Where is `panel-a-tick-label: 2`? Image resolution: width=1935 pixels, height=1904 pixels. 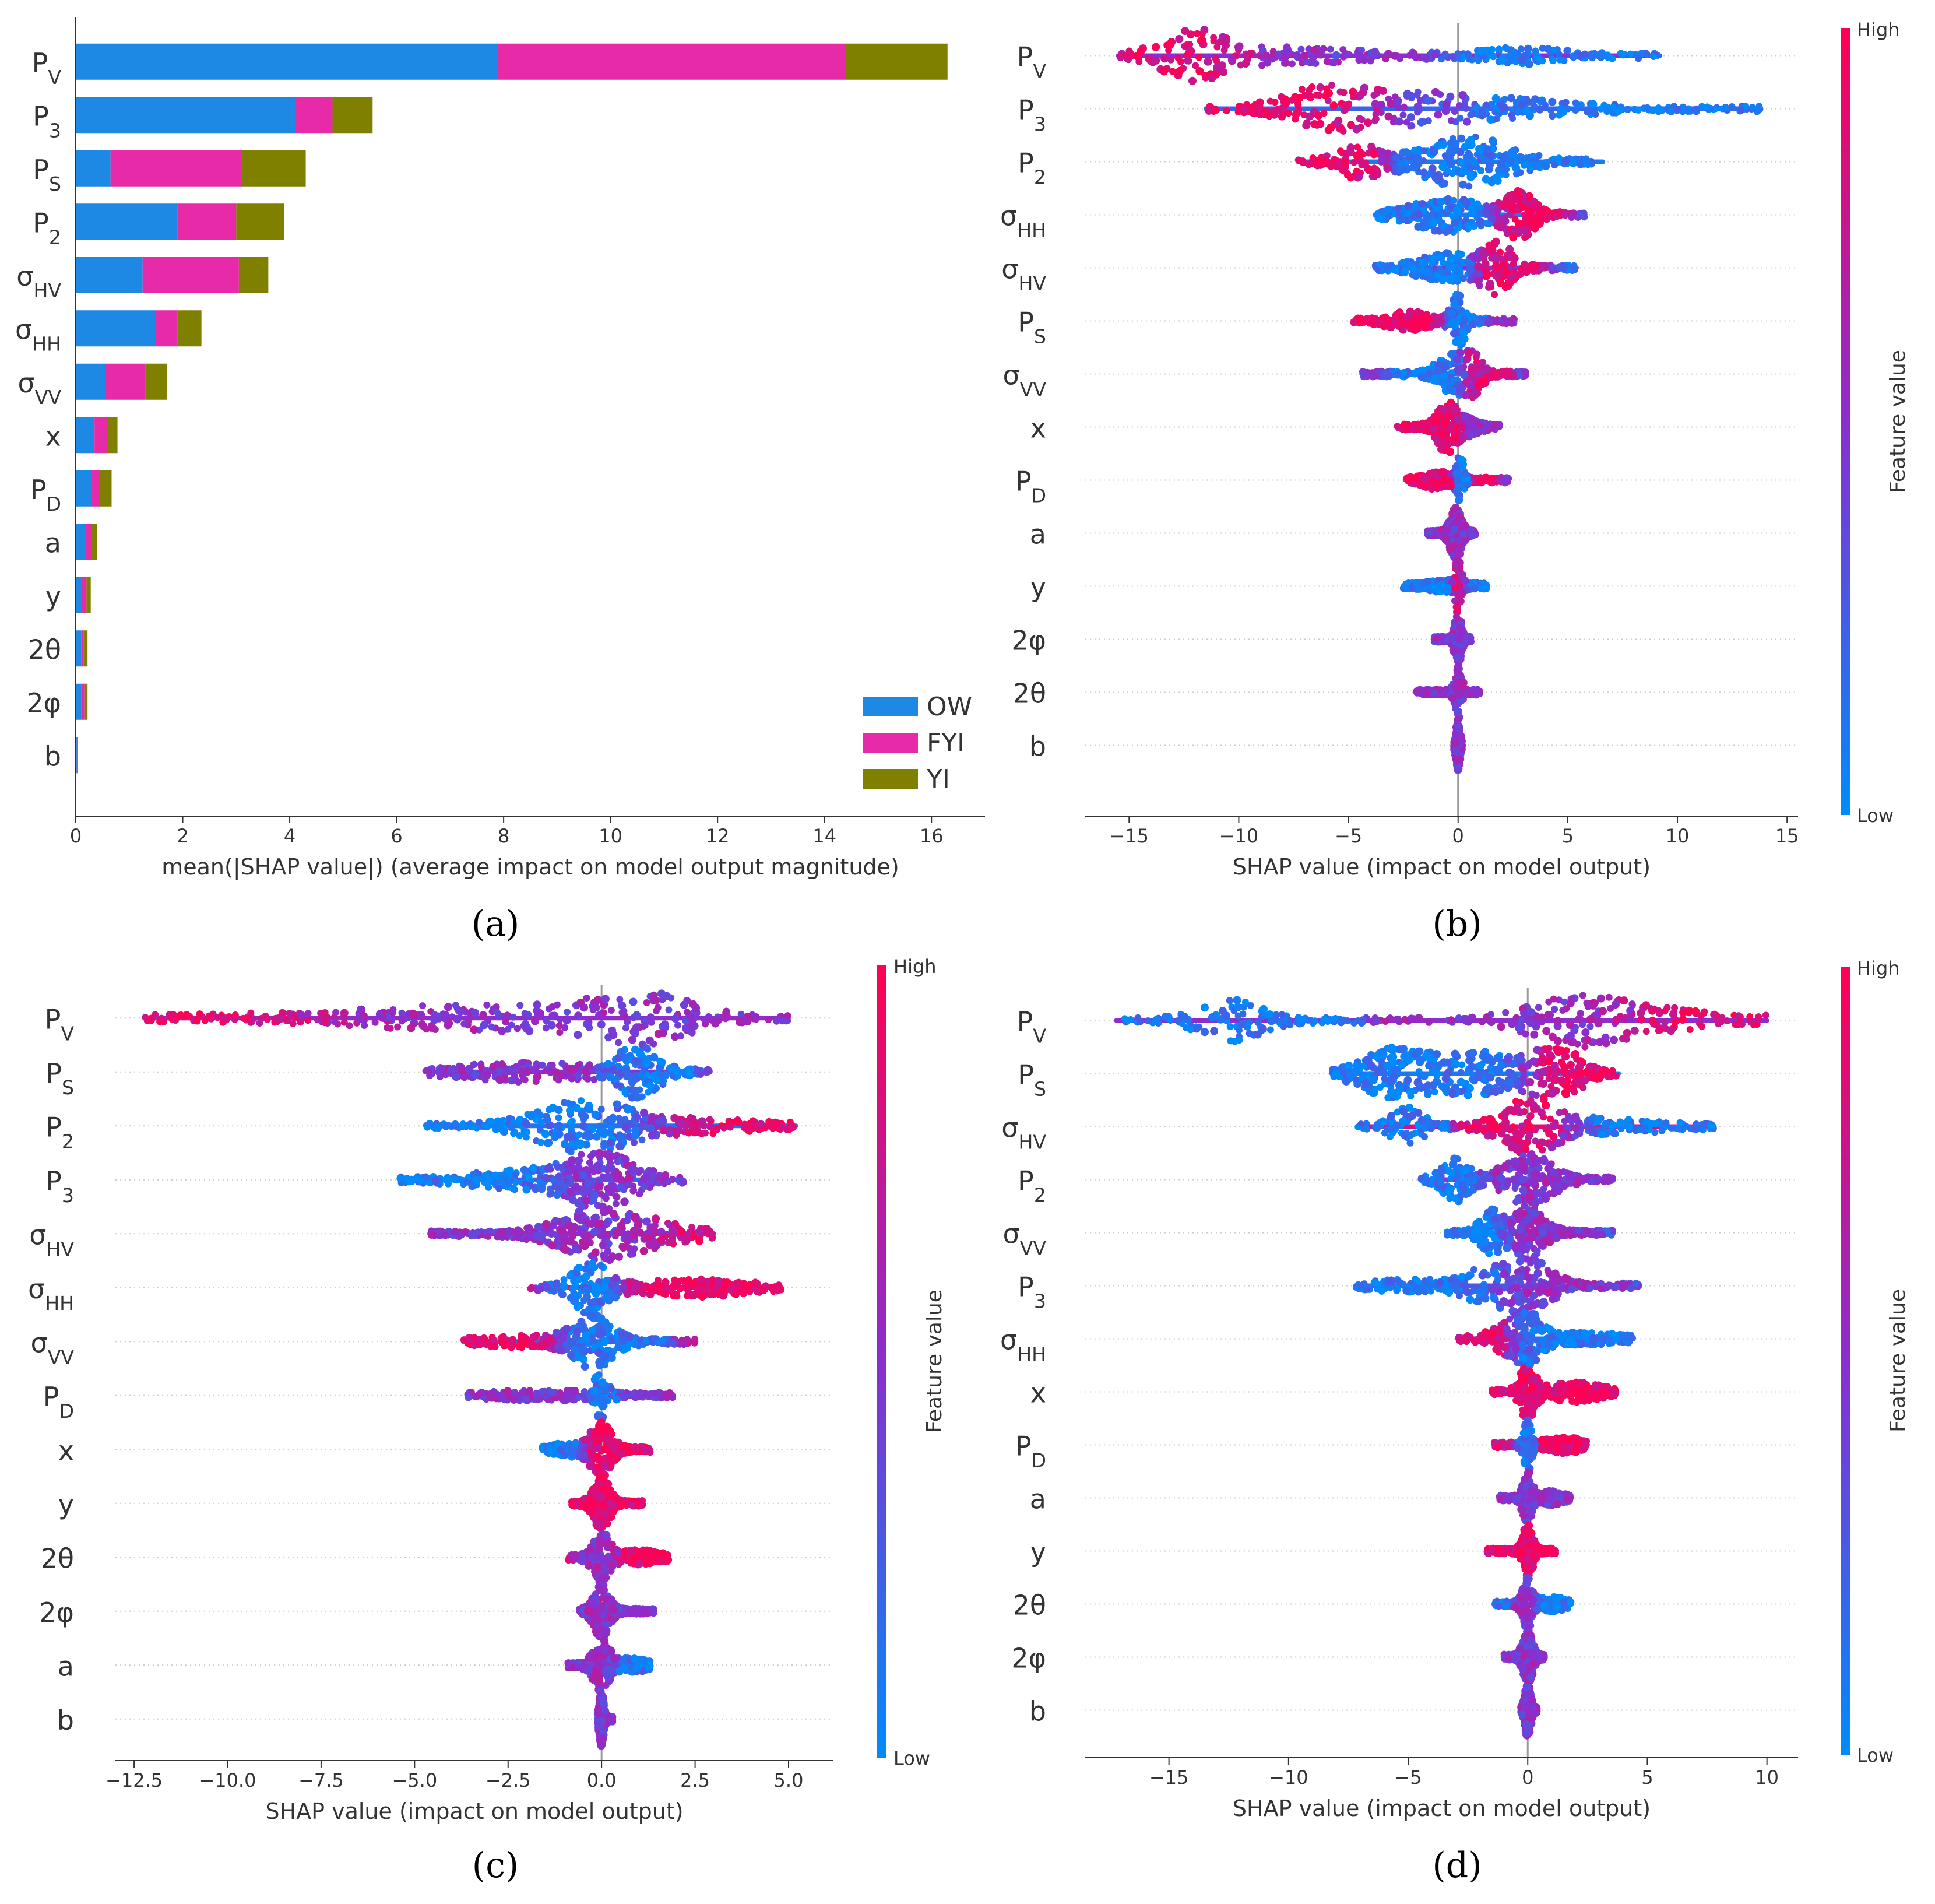 panel-a-tick-label: 2 is located at coordinates (183, 836).